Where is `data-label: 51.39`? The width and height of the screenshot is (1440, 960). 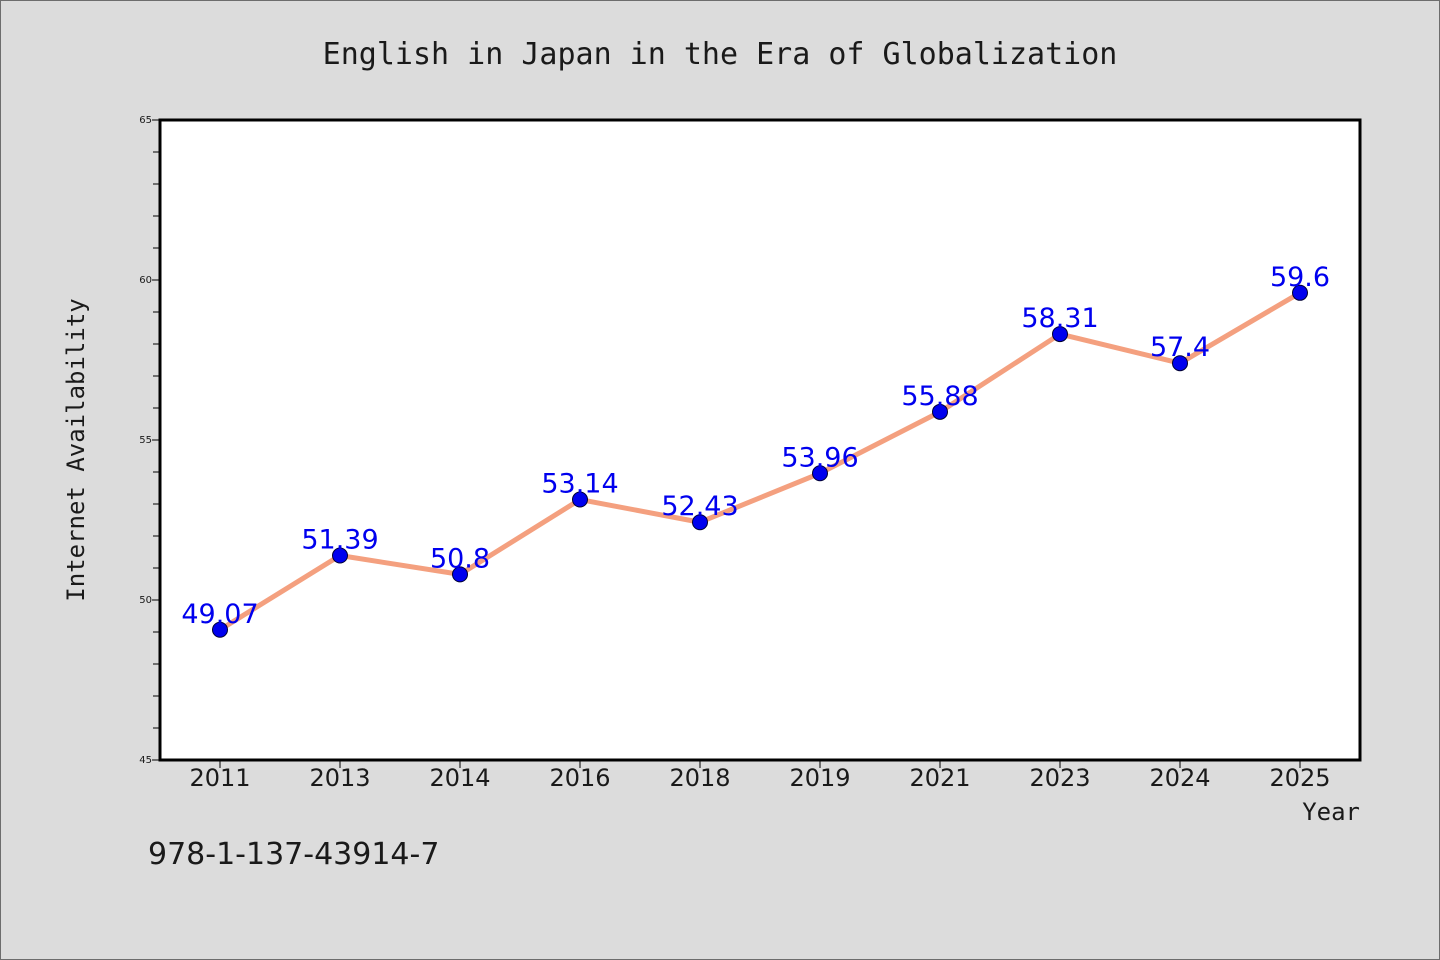
data-label: 51.39 is located at coordinates (339, 540).